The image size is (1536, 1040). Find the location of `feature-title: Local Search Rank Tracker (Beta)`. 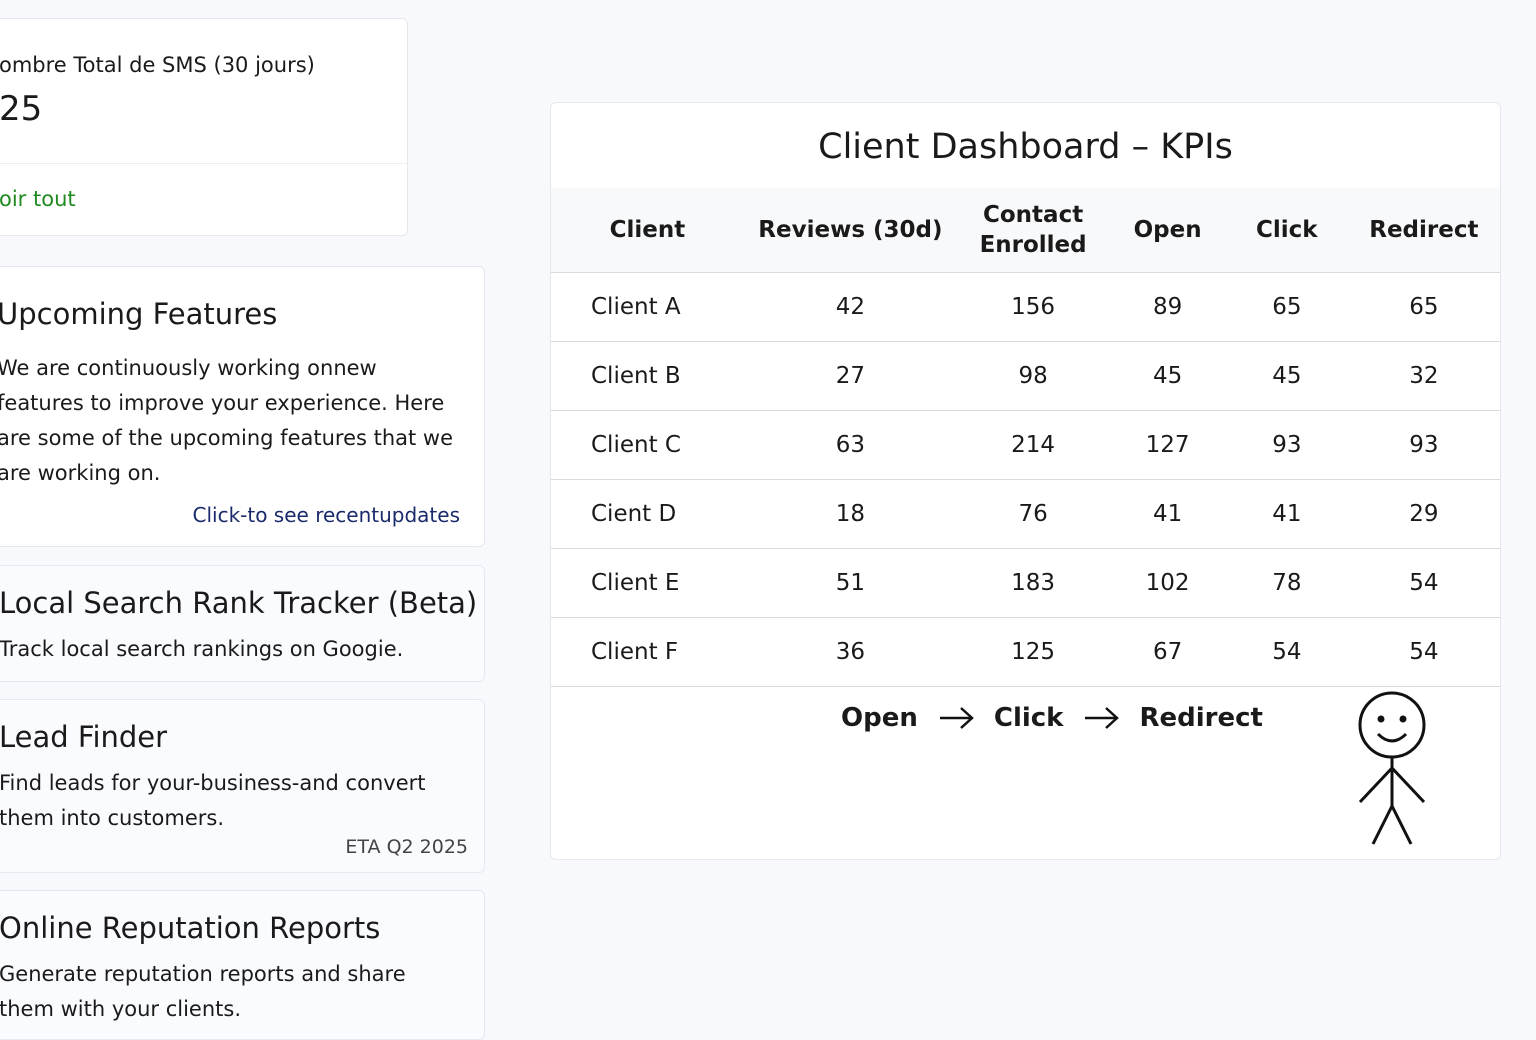

feature-title: Local Search Rank Tracker (Beta) is located at coordinates (239, 603).